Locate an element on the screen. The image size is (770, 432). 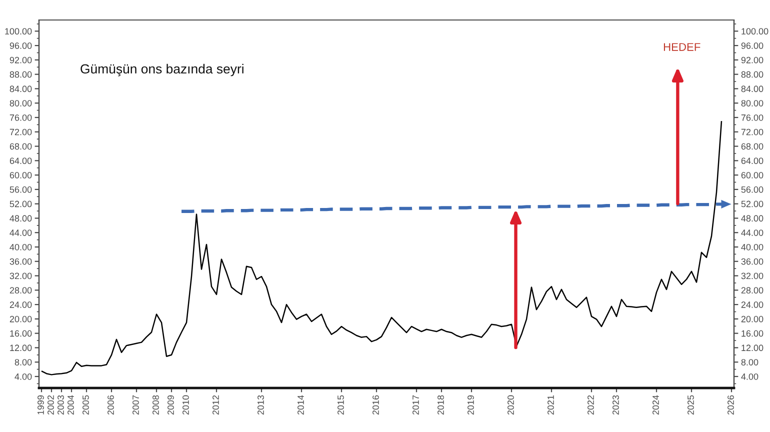
y2-tick-label: 32.00 is located at coordinates (752, 276).